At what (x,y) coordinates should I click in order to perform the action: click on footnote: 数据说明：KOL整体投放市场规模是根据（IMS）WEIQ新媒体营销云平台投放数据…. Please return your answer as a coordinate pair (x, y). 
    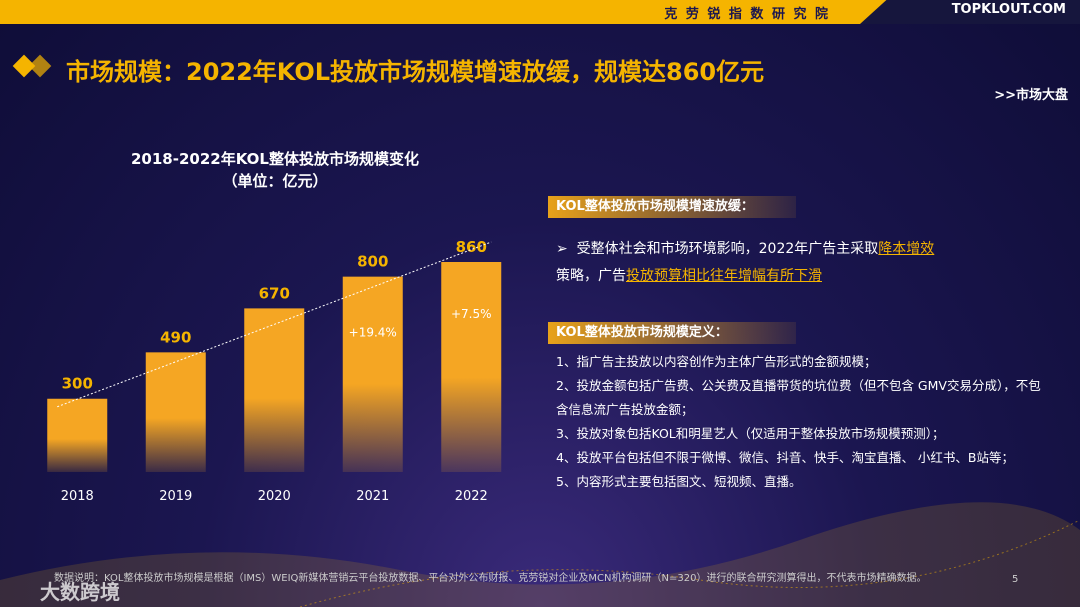
    Looking at the image, I should click on (490, 578).